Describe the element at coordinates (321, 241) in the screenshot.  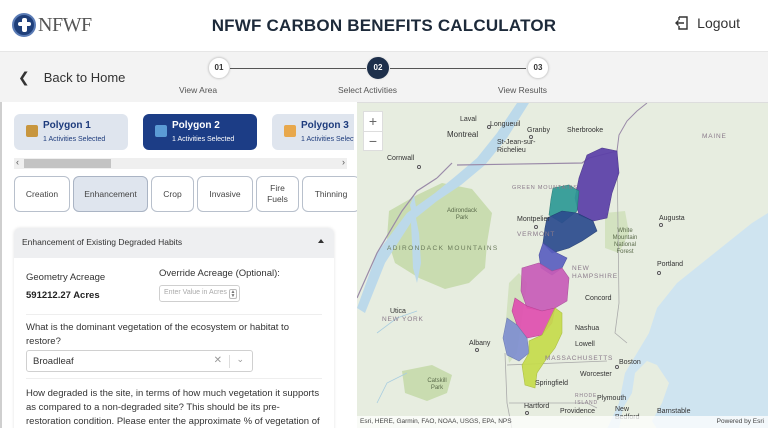
I see `caret-up-icon` at that location.